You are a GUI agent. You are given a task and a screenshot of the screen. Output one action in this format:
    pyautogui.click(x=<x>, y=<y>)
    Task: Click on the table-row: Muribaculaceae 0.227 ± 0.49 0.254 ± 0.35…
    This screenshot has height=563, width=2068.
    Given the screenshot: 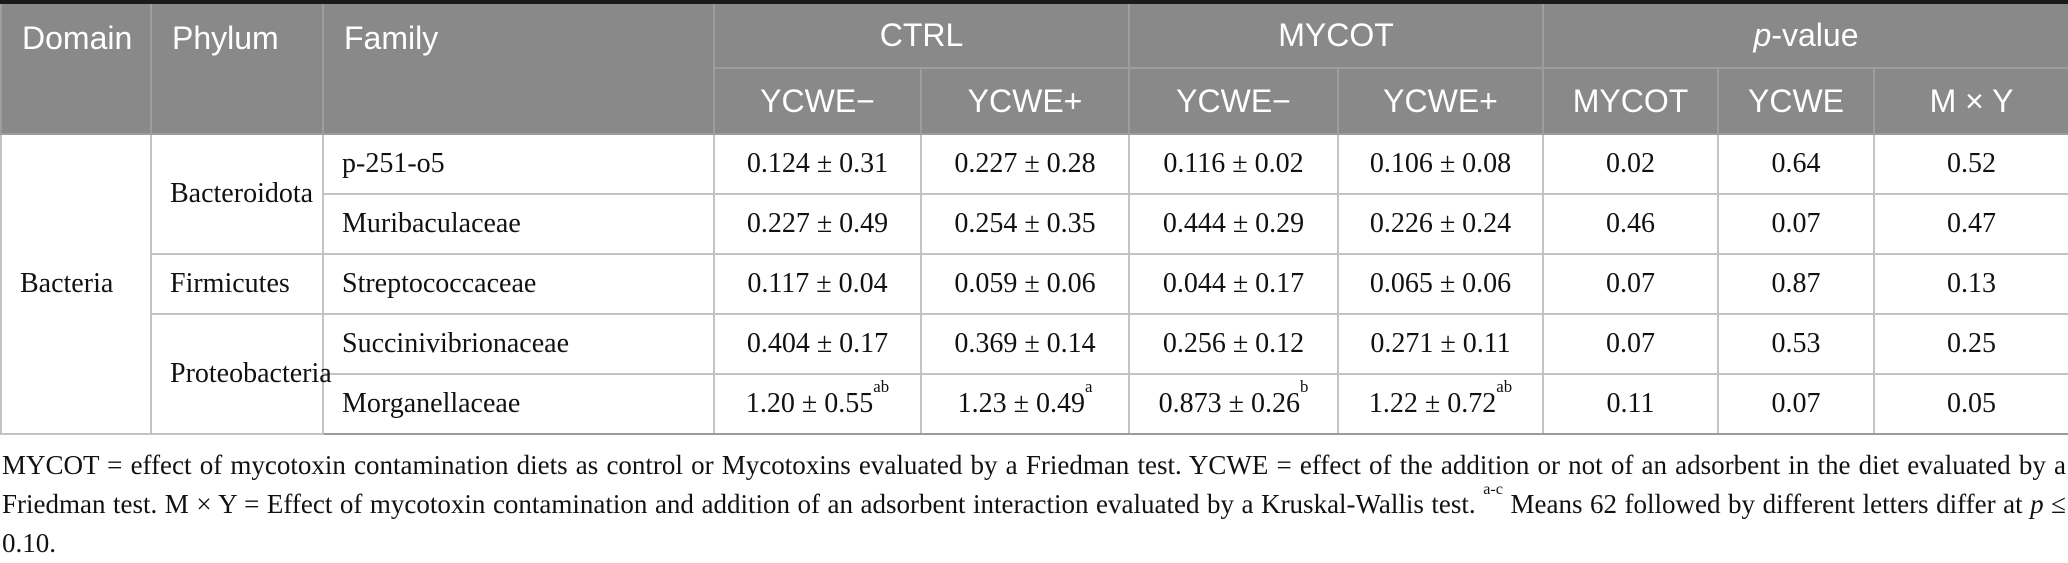 What is the action you would take?
    pyautogui.click(x=1034, y=224)
    